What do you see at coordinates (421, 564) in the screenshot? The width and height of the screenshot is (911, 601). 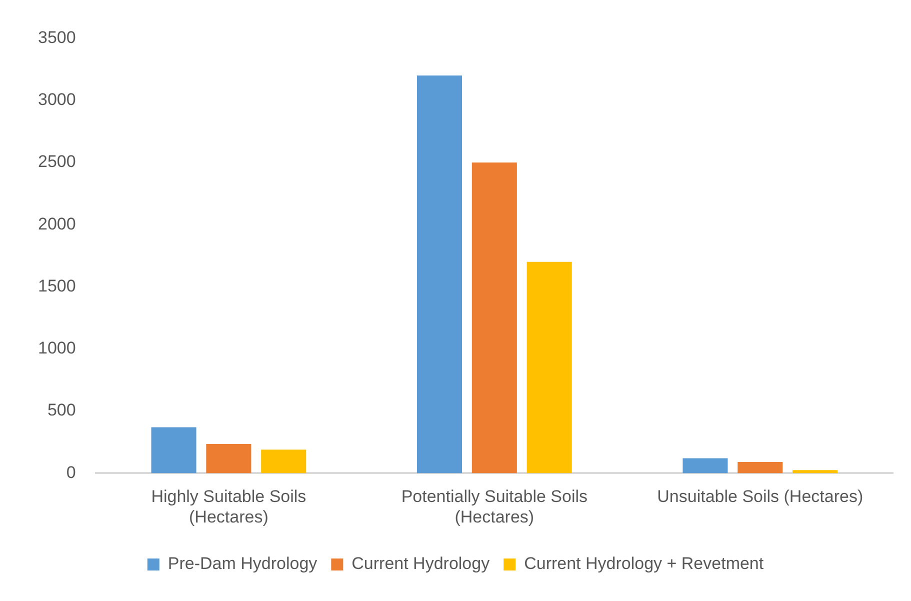 I see `legend-label: Current Hydrology` at bounding box center [421, 564].